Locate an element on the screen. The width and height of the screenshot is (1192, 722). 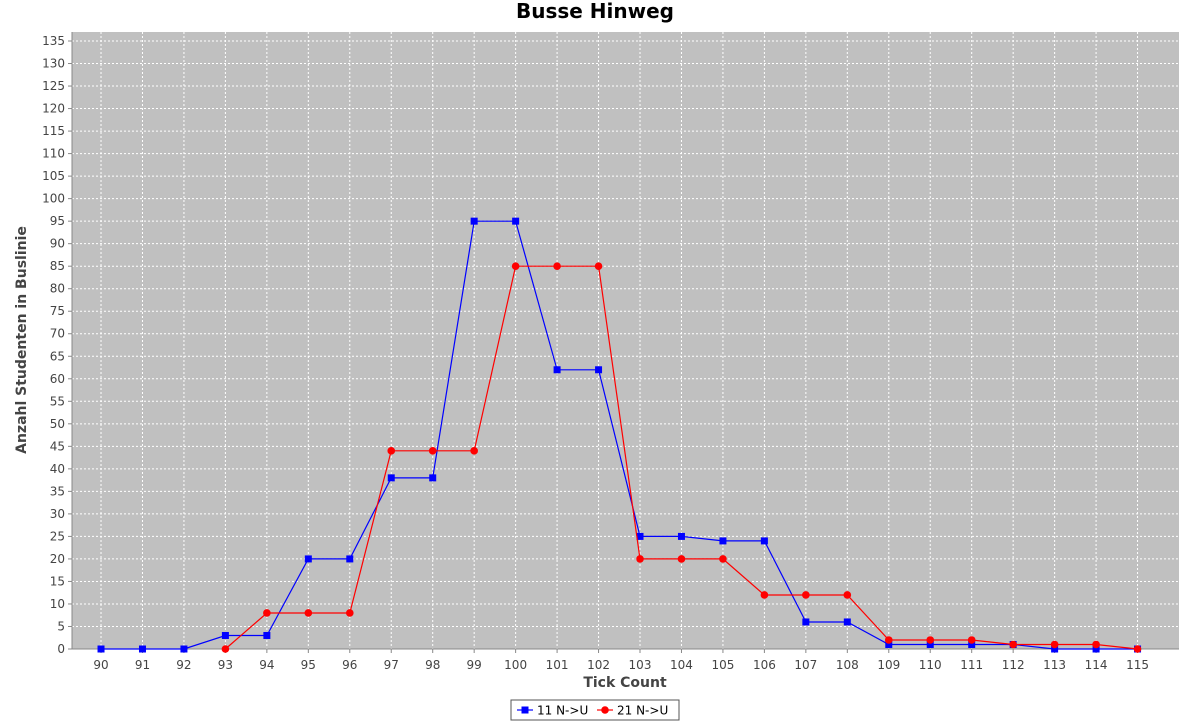
x-tick-label: 92 is located at coordinates (183, 665).